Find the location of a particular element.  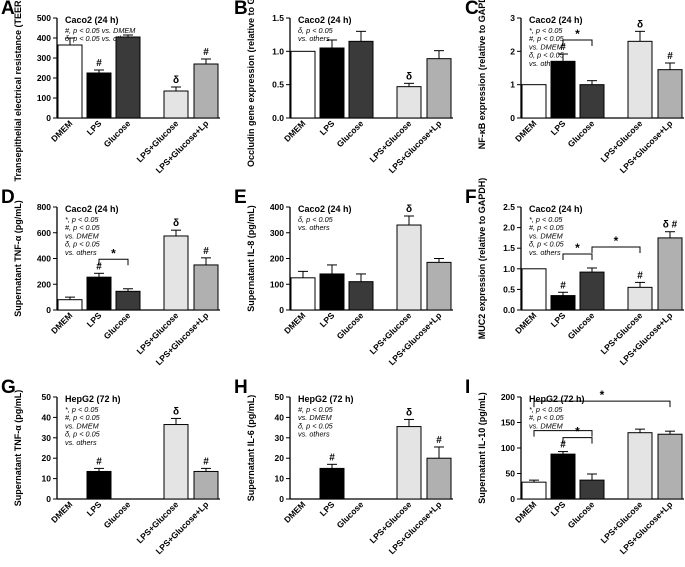

y-tick-label: 20 is located at coordinates (47, 458).